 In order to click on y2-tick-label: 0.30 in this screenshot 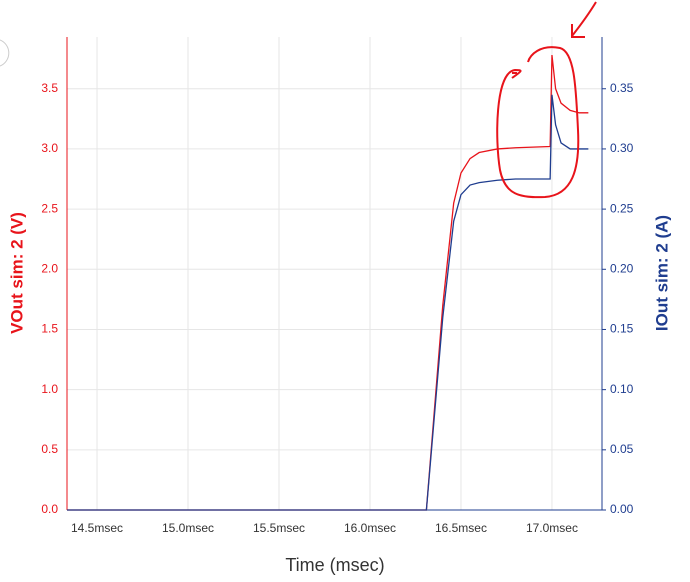, I will do `click(622, 148)`.